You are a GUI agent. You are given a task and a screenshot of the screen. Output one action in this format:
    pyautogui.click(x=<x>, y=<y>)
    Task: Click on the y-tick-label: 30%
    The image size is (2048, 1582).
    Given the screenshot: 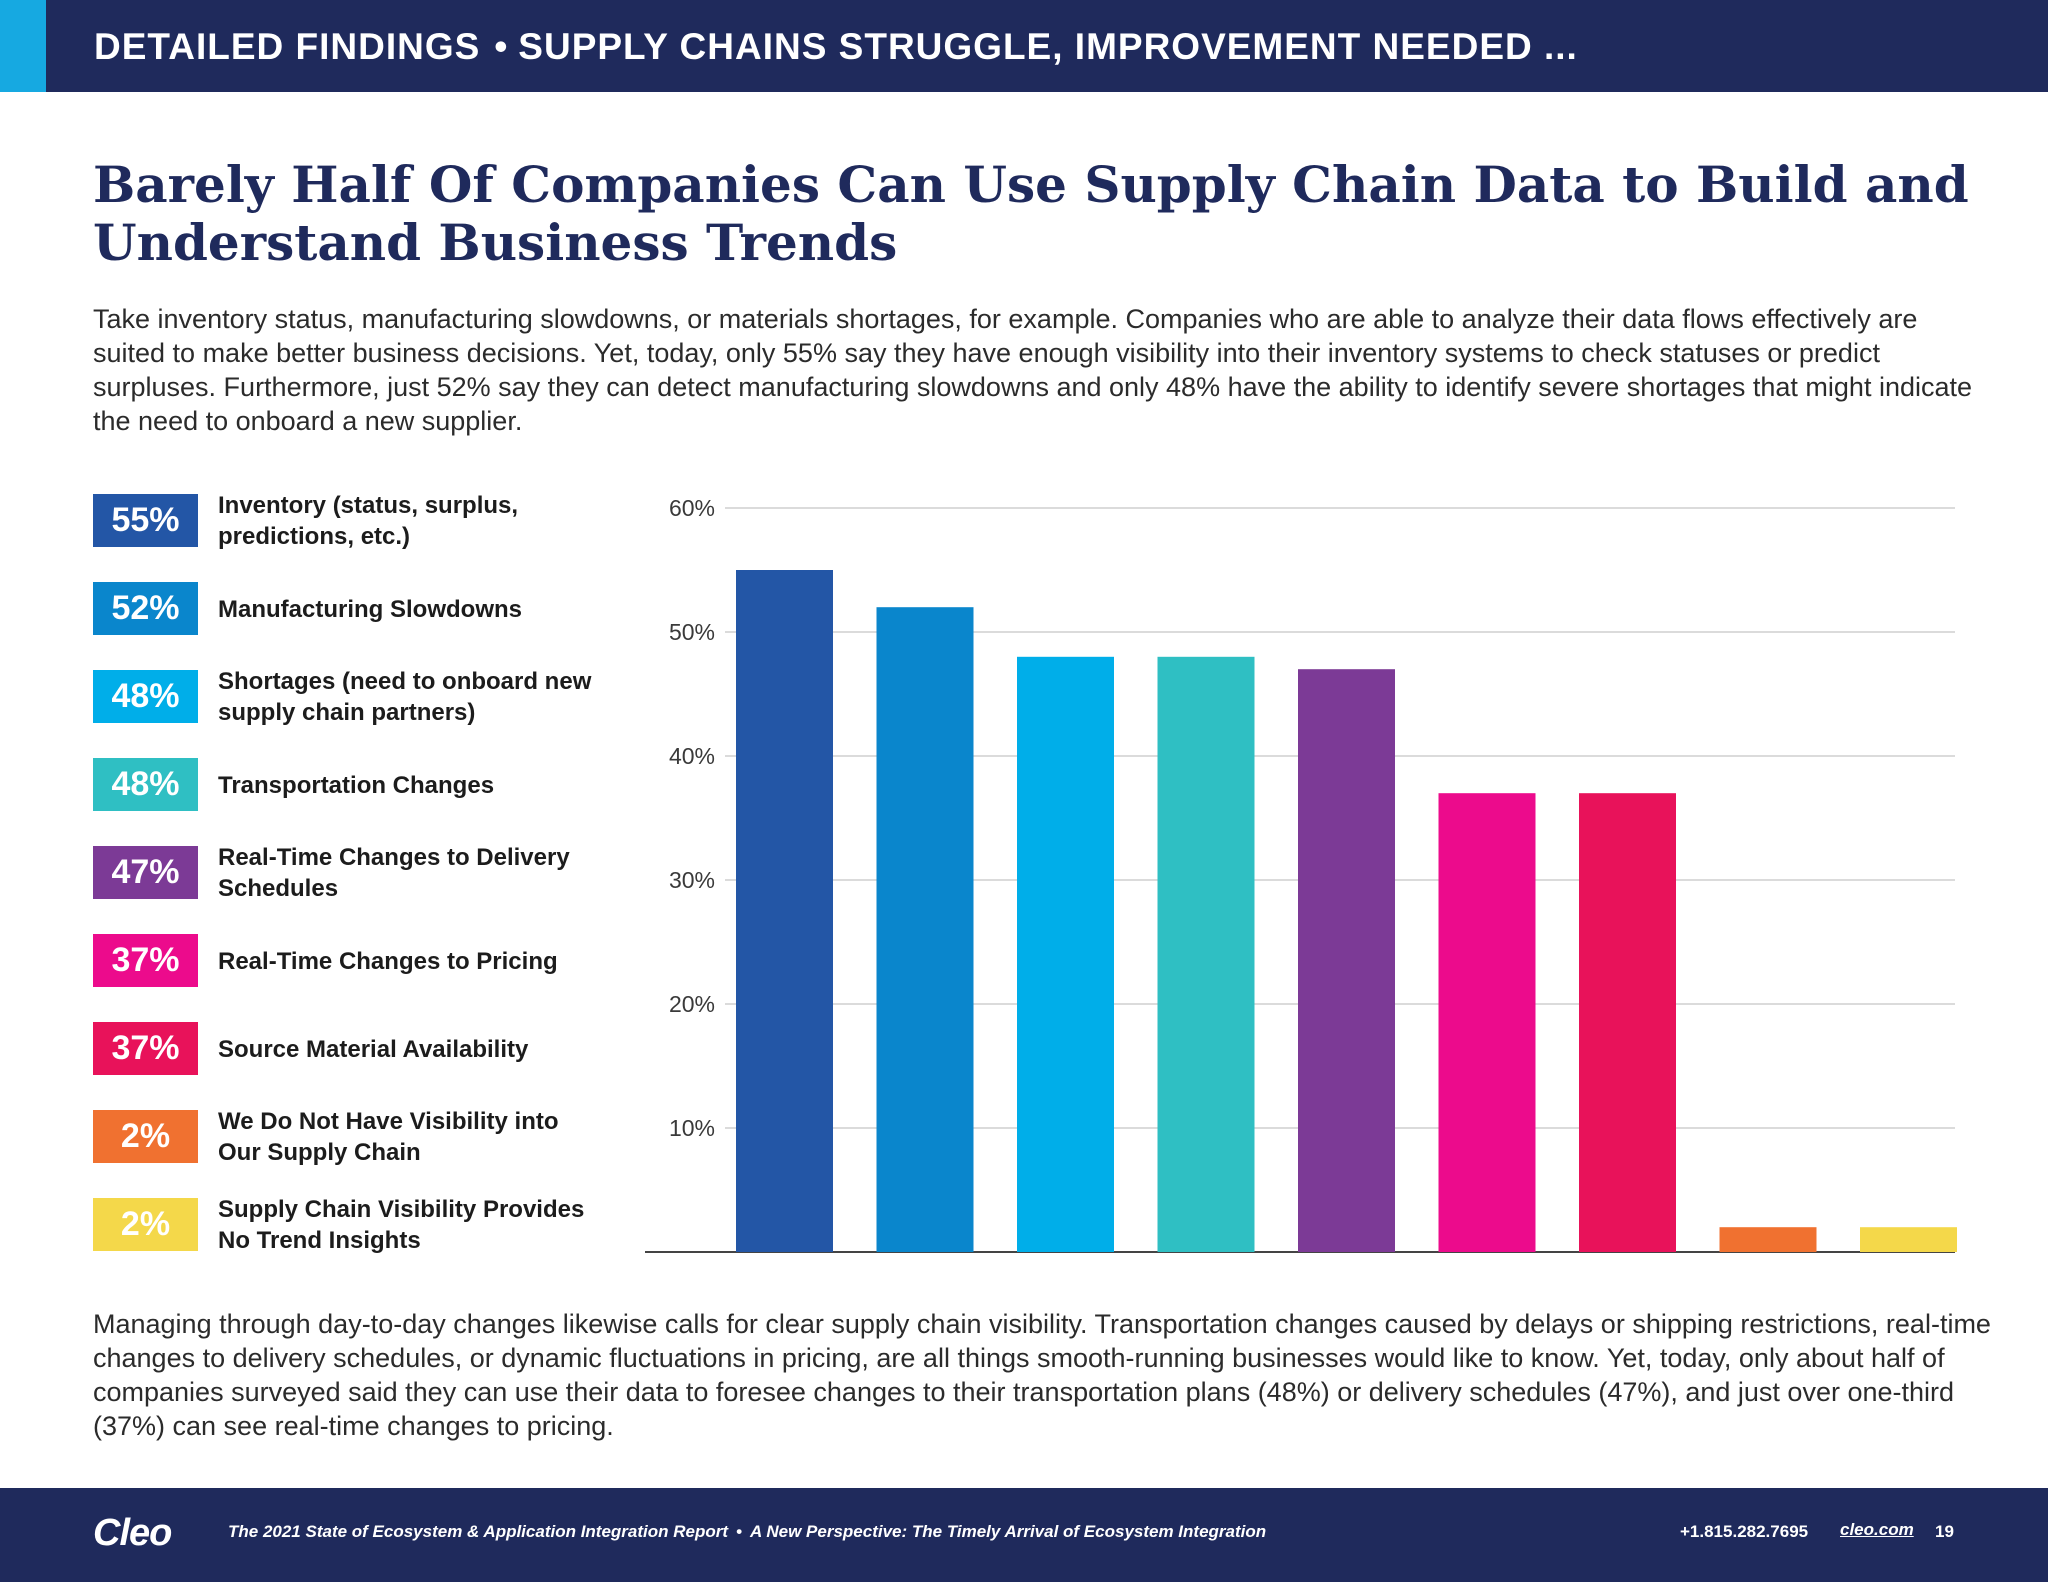 What is the action you would take?
    pyautogui.click(x=692, y=880)
    